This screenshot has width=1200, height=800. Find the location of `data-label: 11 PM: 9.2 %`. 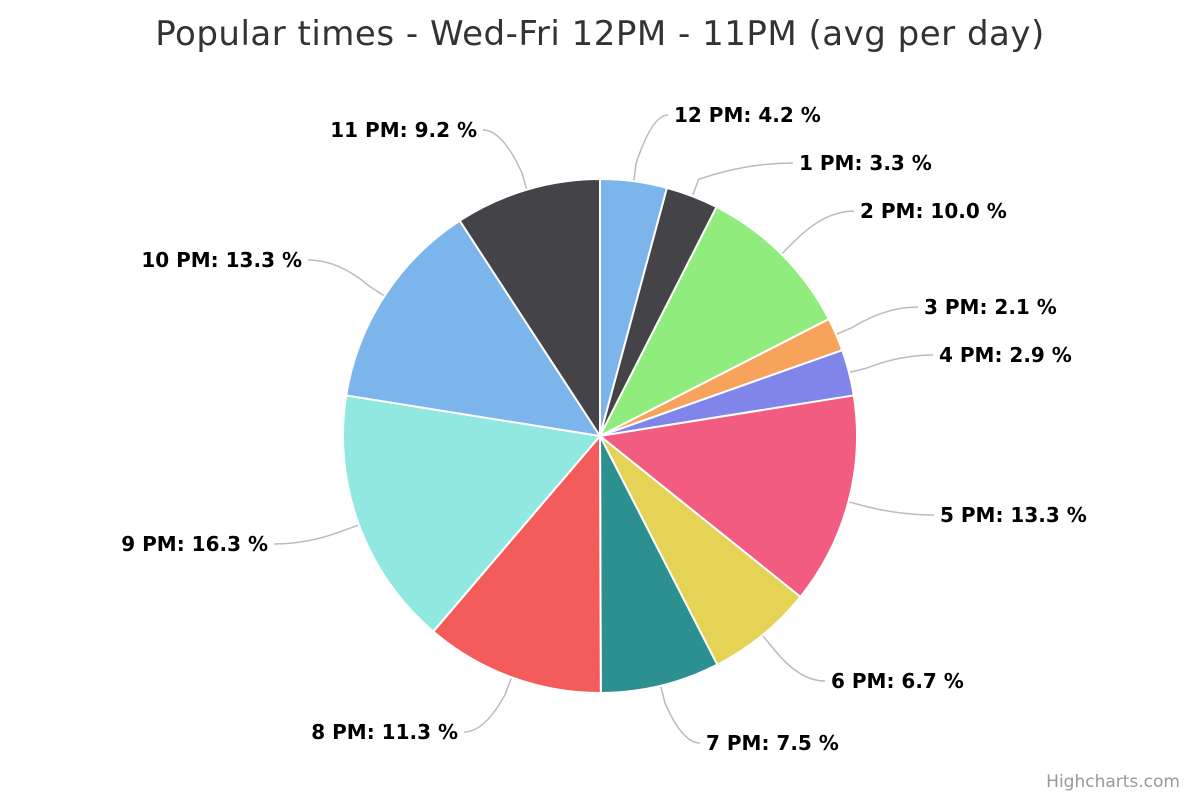

data-label: 11 PM: 9.2 % is located at coordinates (403, 130).